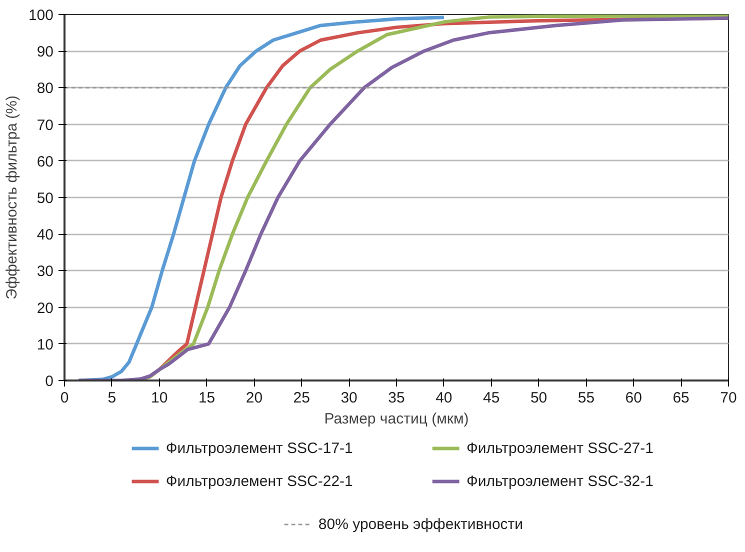 This screenshot has height=552, width=745. I want to click on x-tick-label: 5, so click(112, 398).